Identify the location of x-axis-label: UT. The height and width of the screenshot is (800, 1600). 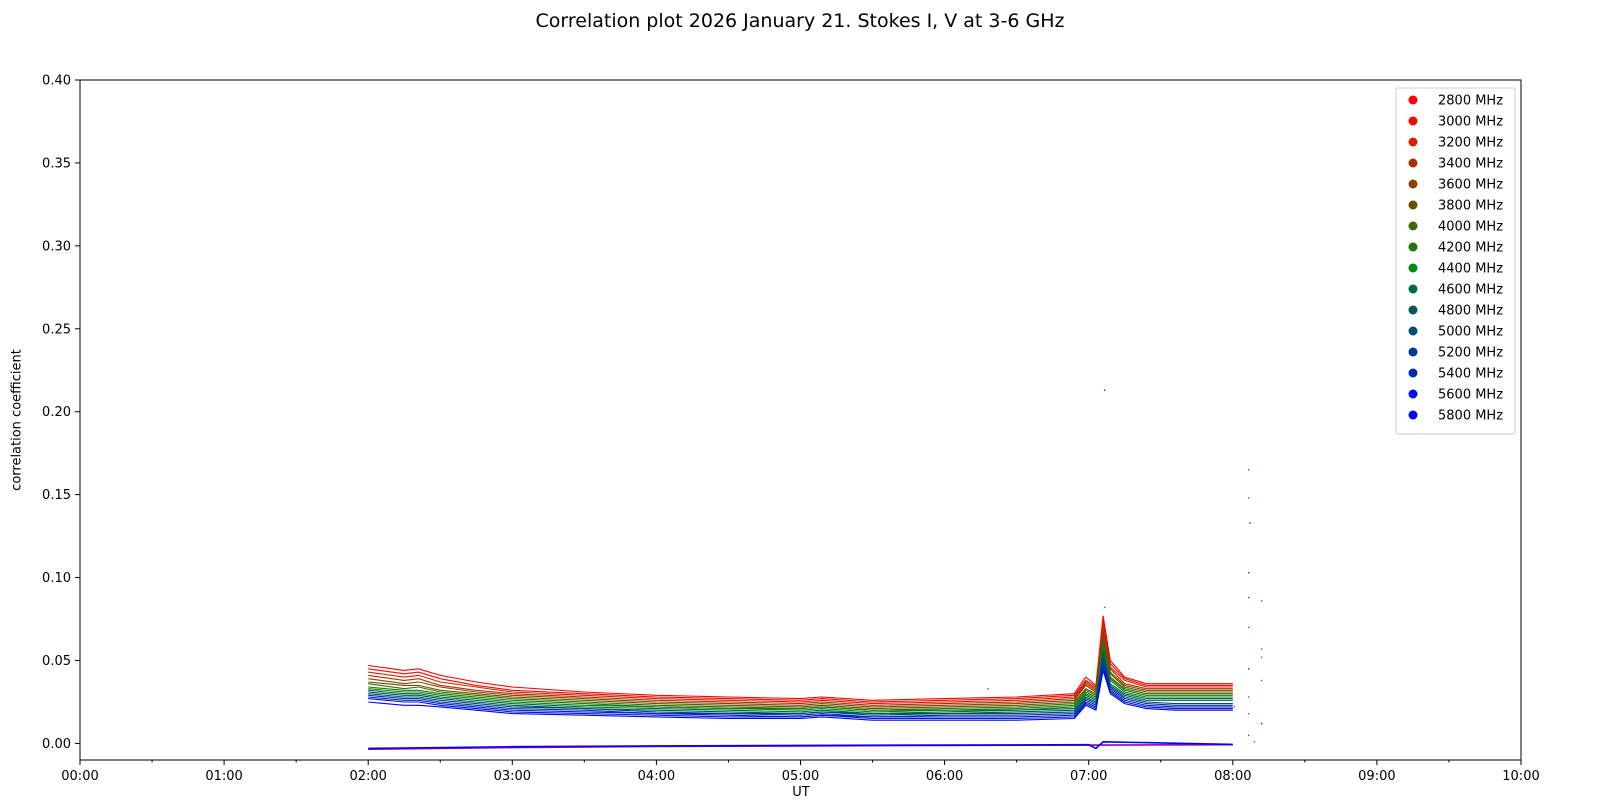
(801, 792).